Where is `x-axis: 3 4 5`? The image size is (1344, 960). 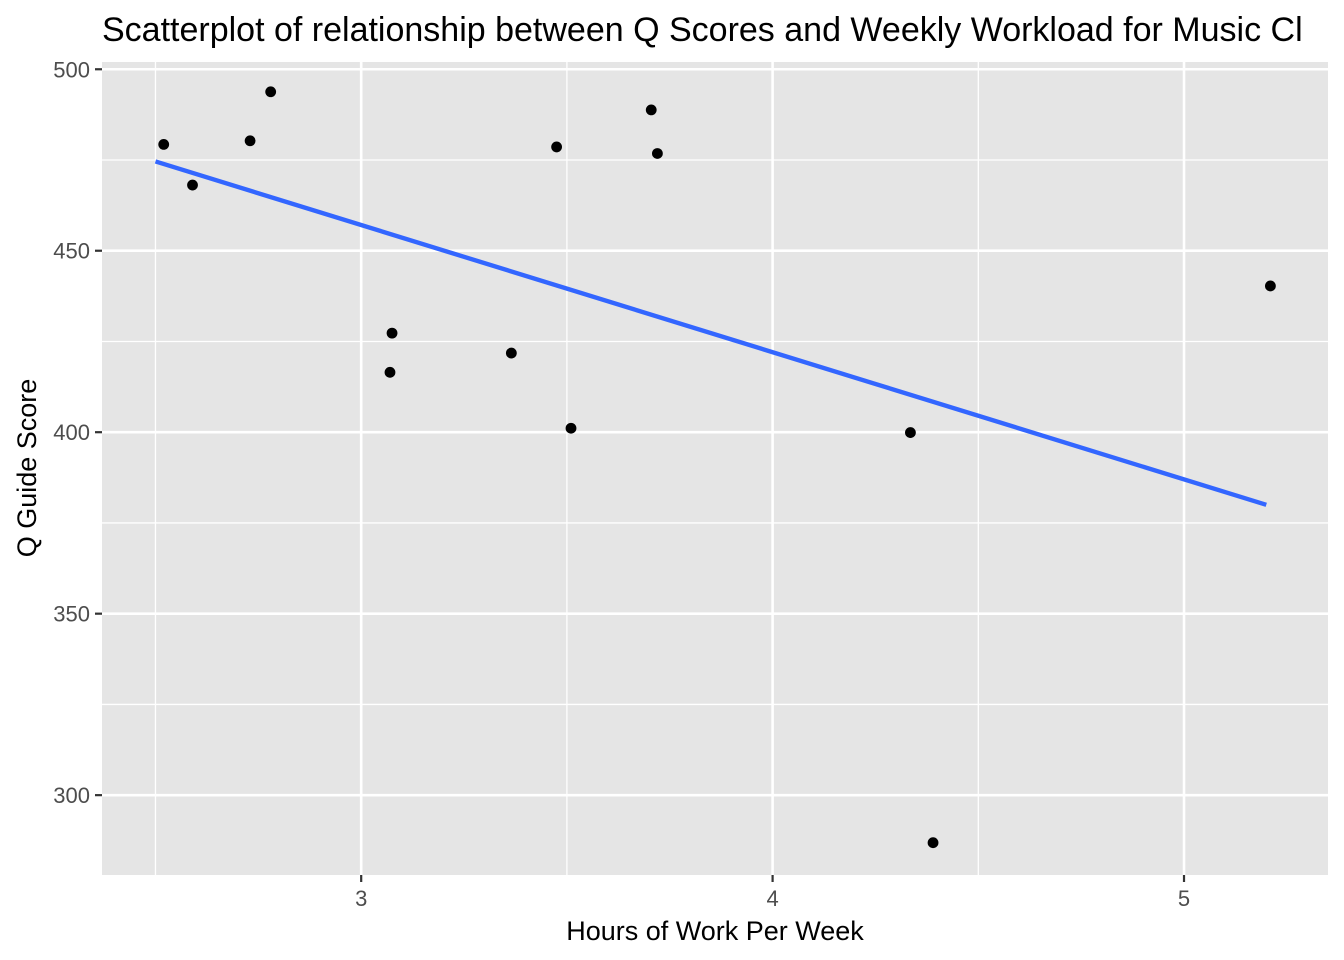 x-axis: 3 4 5 is located at coordinates (772, 893).